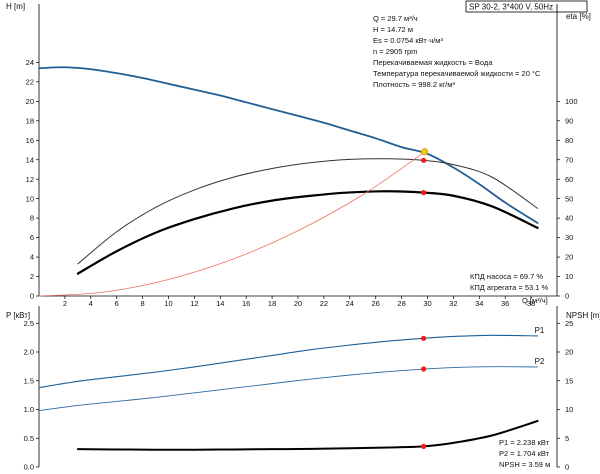  I want to click on pump-efficiency-text: КПД насоса = 69.7 %, so click(506, 276).